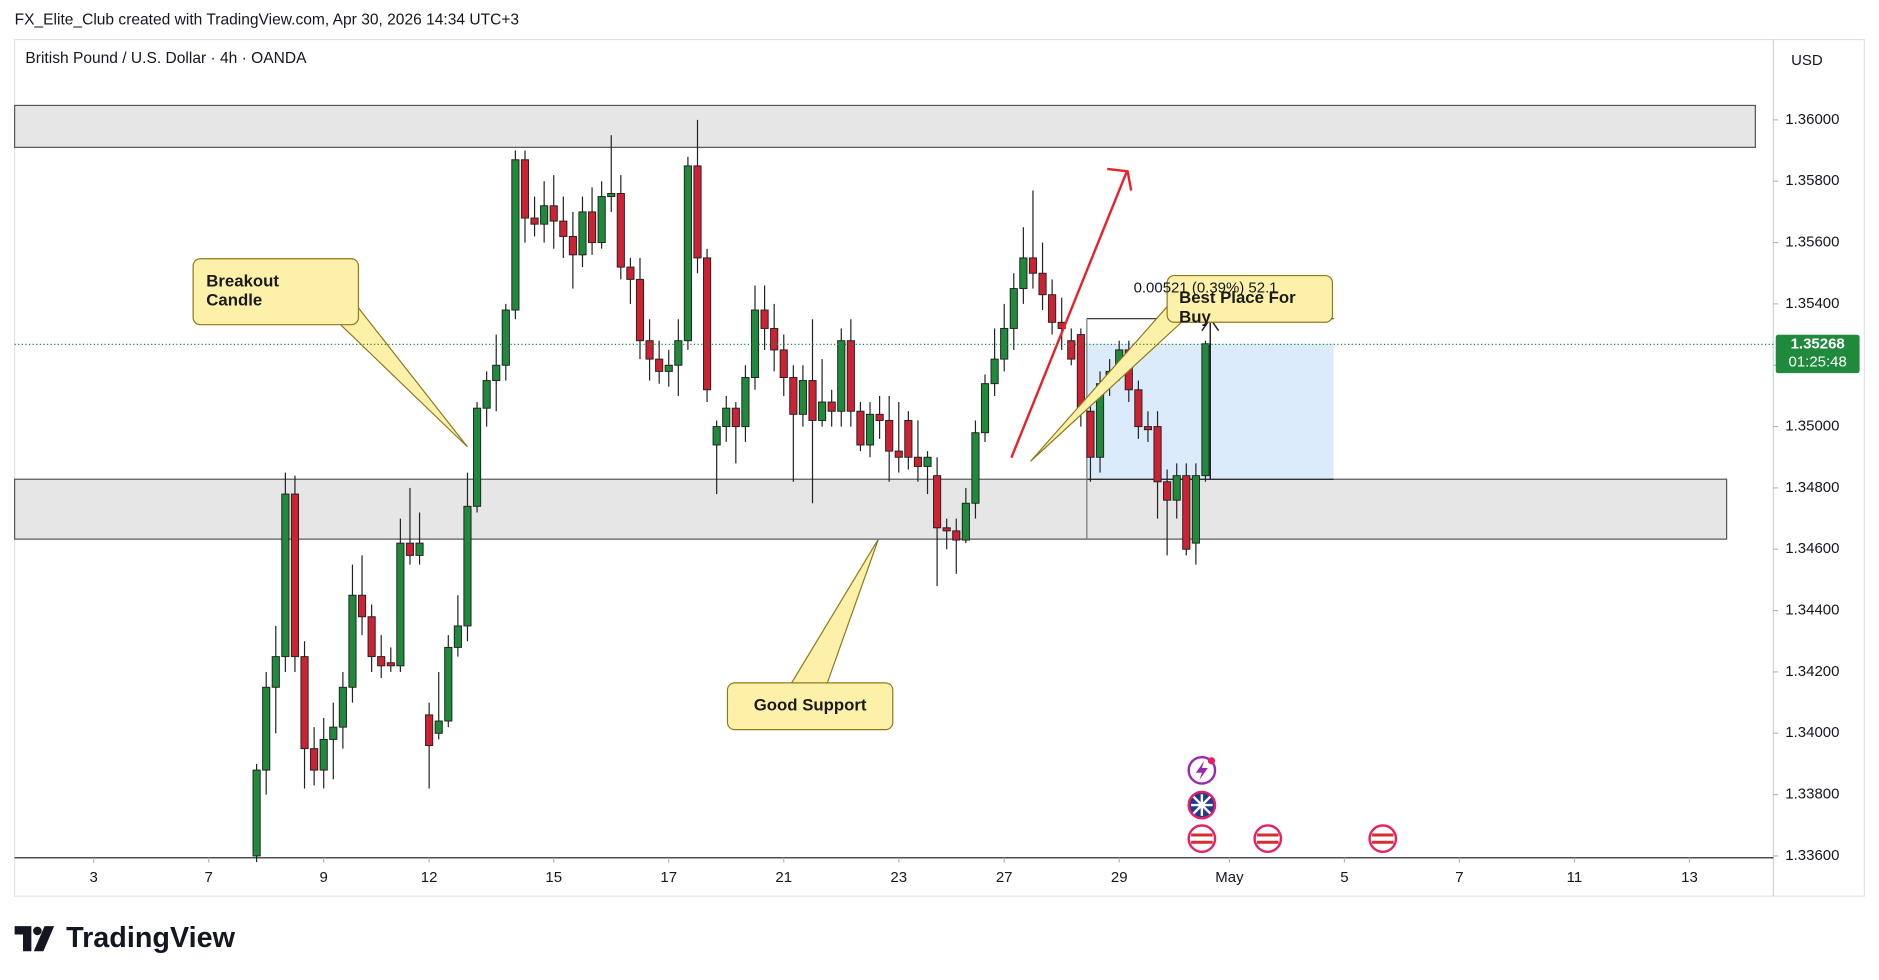 Image resolution: width=1879 pixels, height=980 pixels. Describe the element at coordinates (1812, 794) in the screenshot. I see `y-tick-label: 1.33800` at that location.